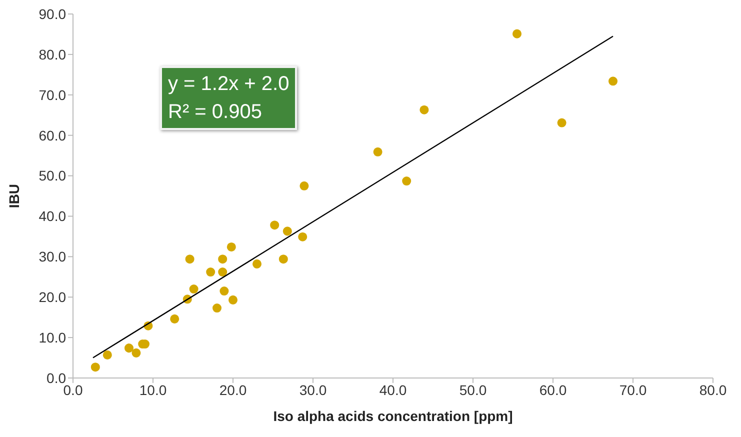 This screenshot has height=437, width=741. Describe the element at coordinates (52, 135) in the screenshot. I see `y-tick-label: 60.0` at that location.